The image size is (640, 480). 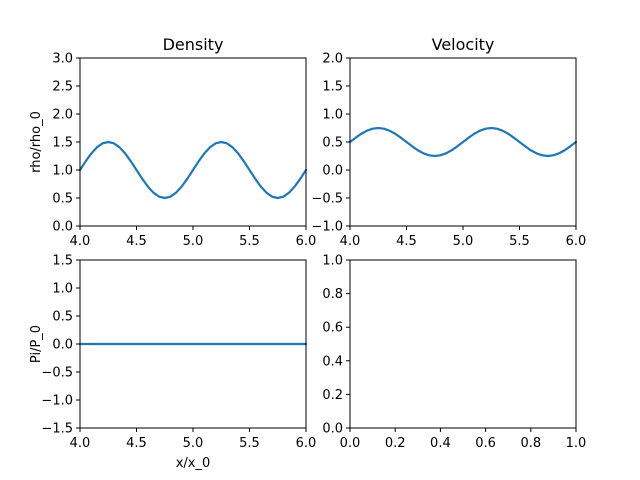 I want to click on x-tick-label-pressure-2: 5.0, so click(x=193, y=443).